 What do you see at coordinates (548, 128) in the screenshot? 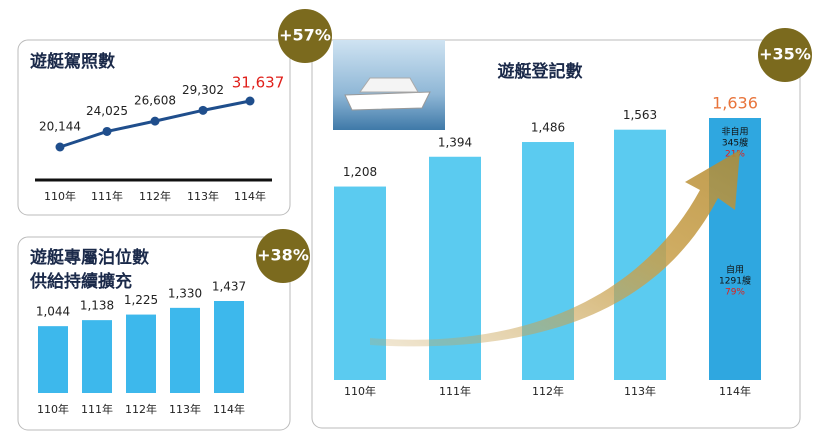
I see `value-label: 1,486` at bounding box center [548, 128].